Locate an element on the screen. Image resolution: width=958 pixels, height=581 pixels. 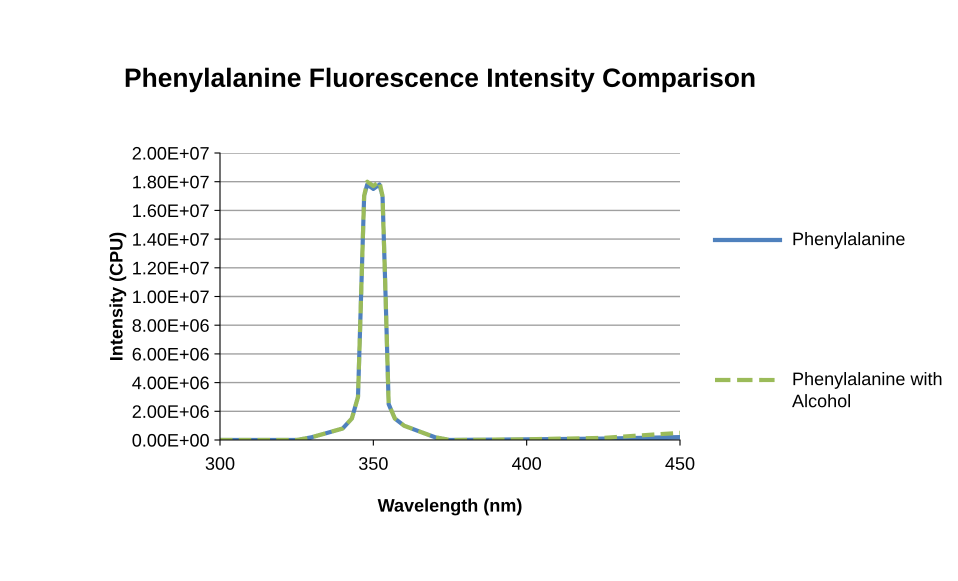
y-tick-label: 1.60E+07 is located at coordinates (171, 211).